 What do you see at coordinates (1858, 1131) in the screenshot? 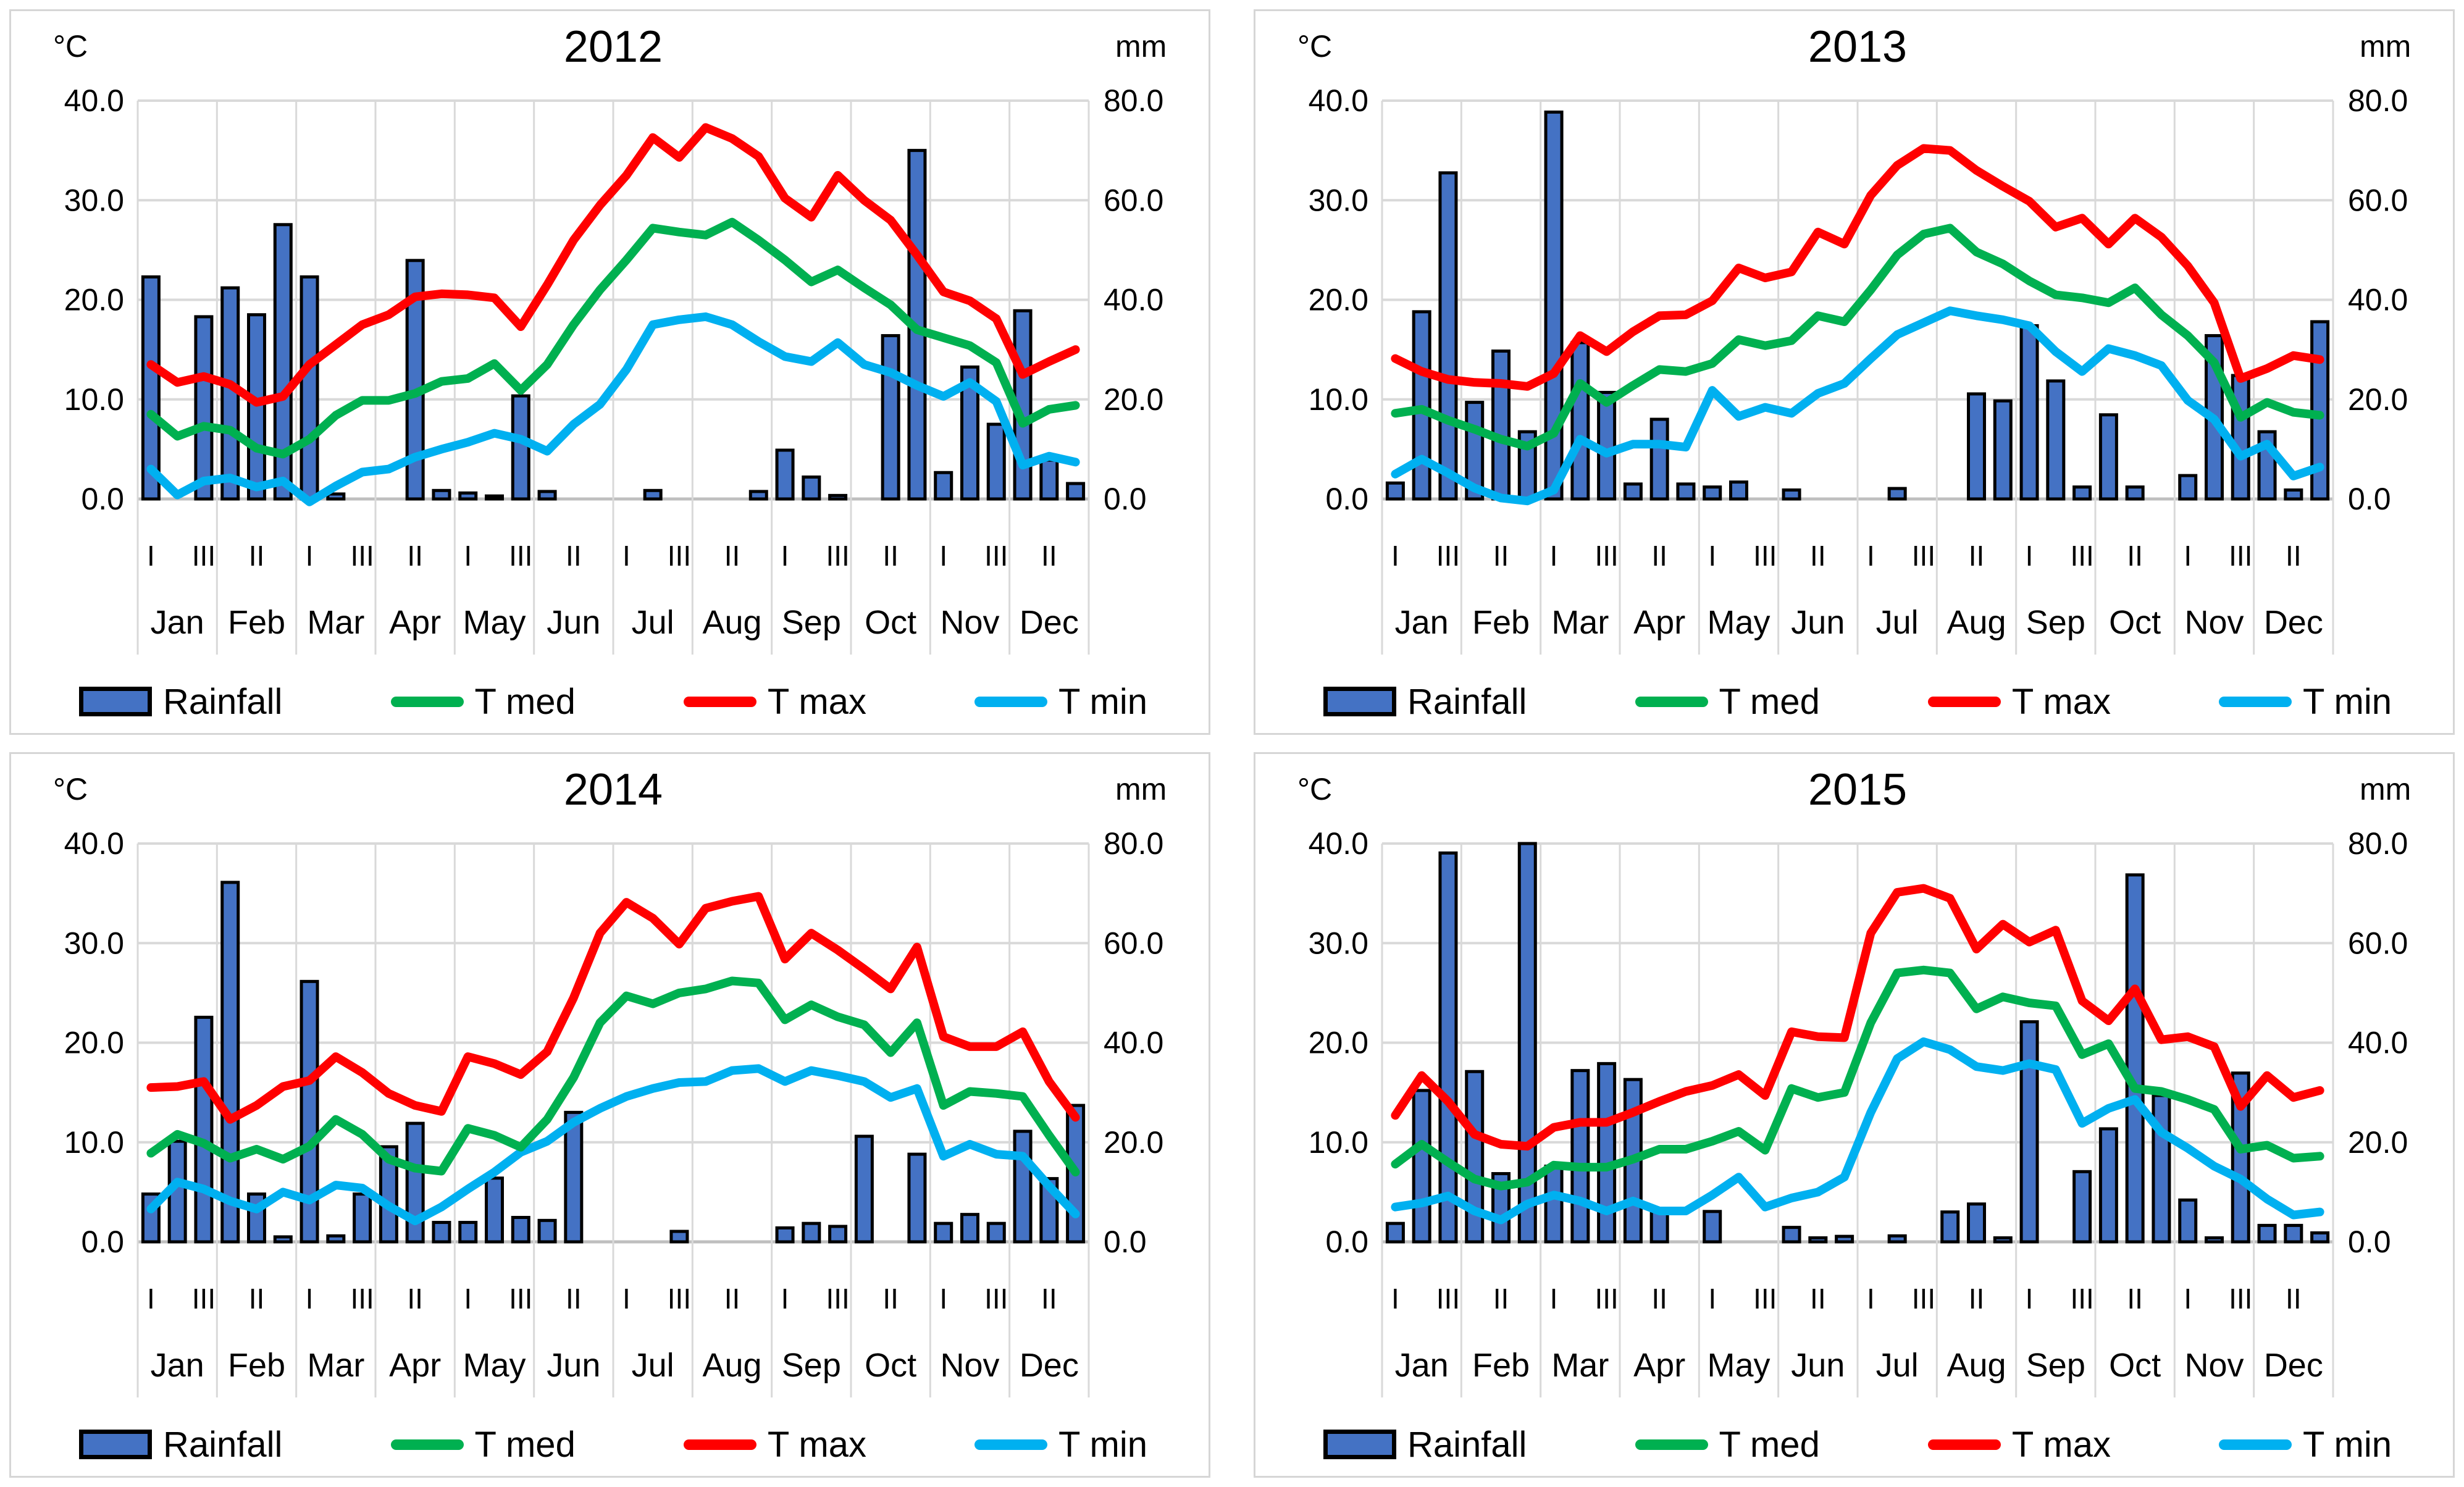
I see `t-min-line` at bounding box center [1858, 1131].